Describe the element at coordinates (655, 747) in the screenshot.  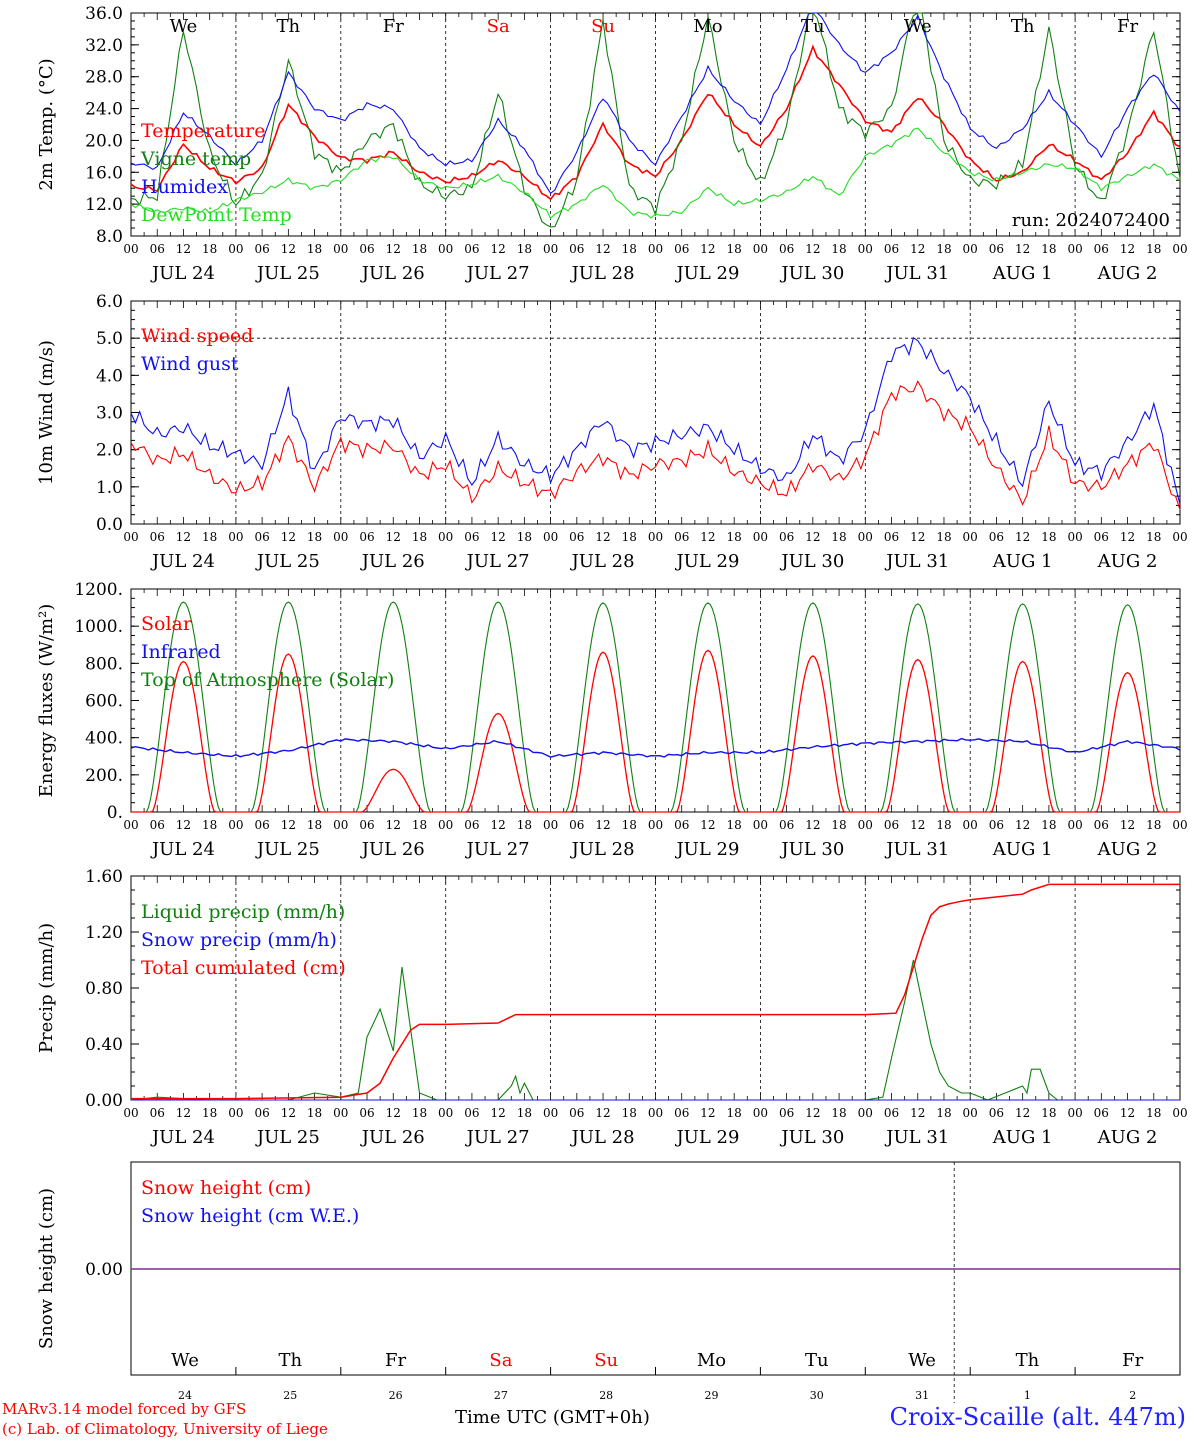
I see `series-infrared` at that location.